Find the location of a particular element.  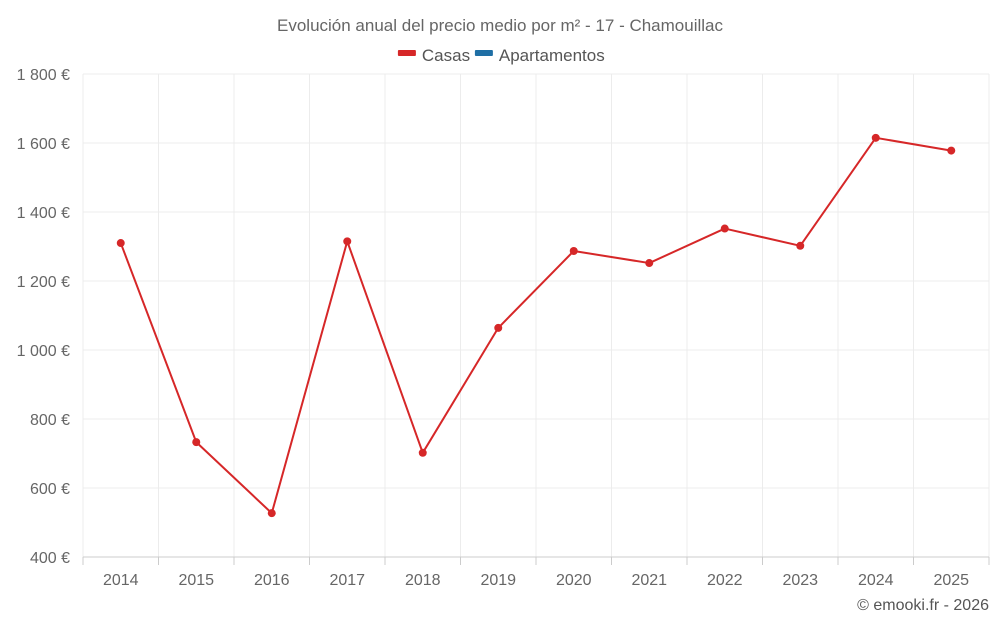

y-tick-label: 1 000 € is located at coordinates (43, 351).